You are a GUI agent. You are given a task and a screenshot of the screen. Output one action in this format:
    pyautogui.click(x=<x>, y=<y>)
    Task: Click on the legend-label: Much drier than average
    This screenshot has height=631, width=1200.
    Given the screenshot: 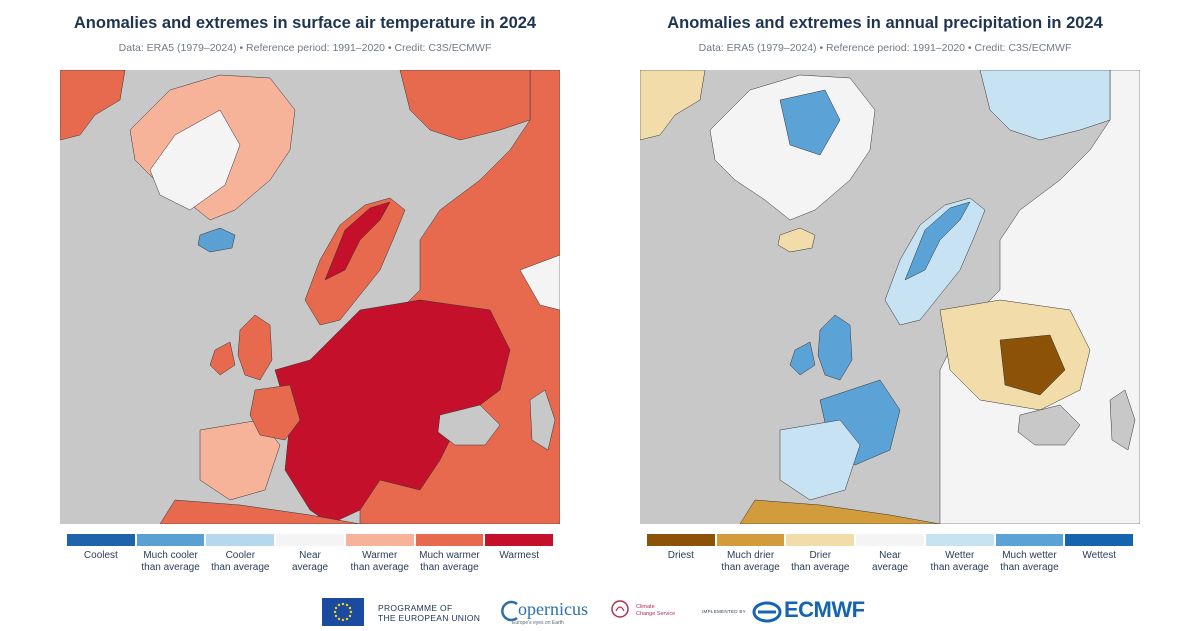 What is the action you would take?
    pyautogui.click(x=750, y=561)
    